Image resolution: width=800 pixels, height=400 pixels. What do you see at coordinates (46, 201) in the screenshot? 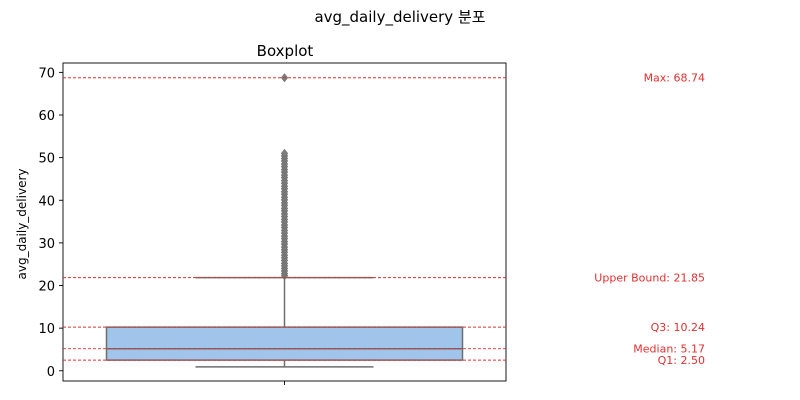
I see `y-tick-label: 40` at bounding box center [46, 201].